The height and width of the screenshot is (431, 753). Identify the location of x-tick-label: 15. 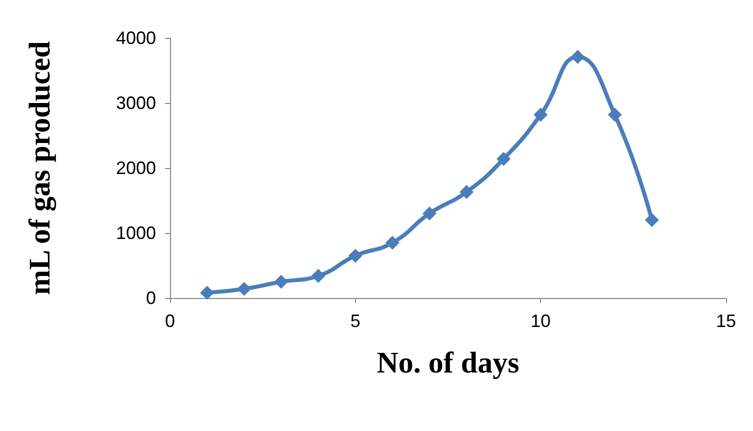
(726, 321).